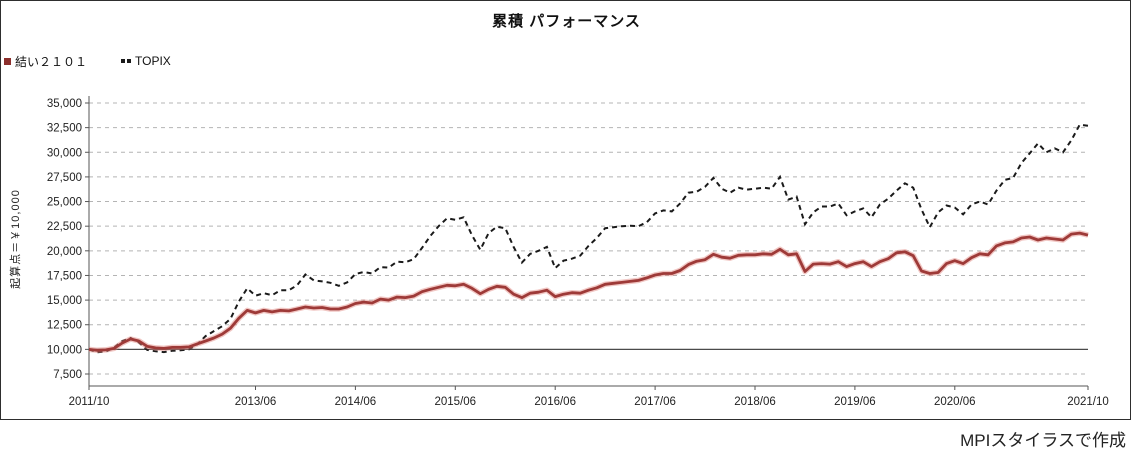 Image resolution: width=1131 pixels, height=453 pixels. What do you see at coordinates (67, 375) in the screenshot?
I see `y-tick-label: 7,500` at bounding box center [67, 375].